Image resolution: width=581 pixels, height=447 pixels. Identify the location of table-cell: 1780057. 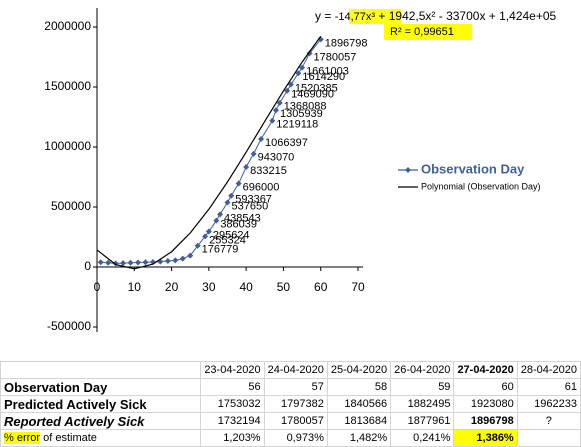
(295, 421).